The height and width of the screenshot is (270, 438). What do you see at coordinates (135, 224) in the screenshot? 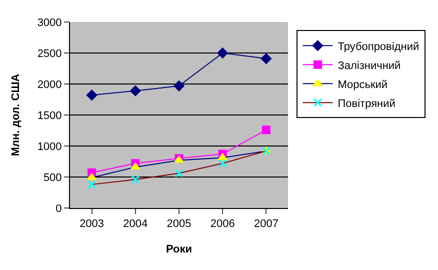
I see `x-tick-label: 2004` at bounding box center [135, 224].